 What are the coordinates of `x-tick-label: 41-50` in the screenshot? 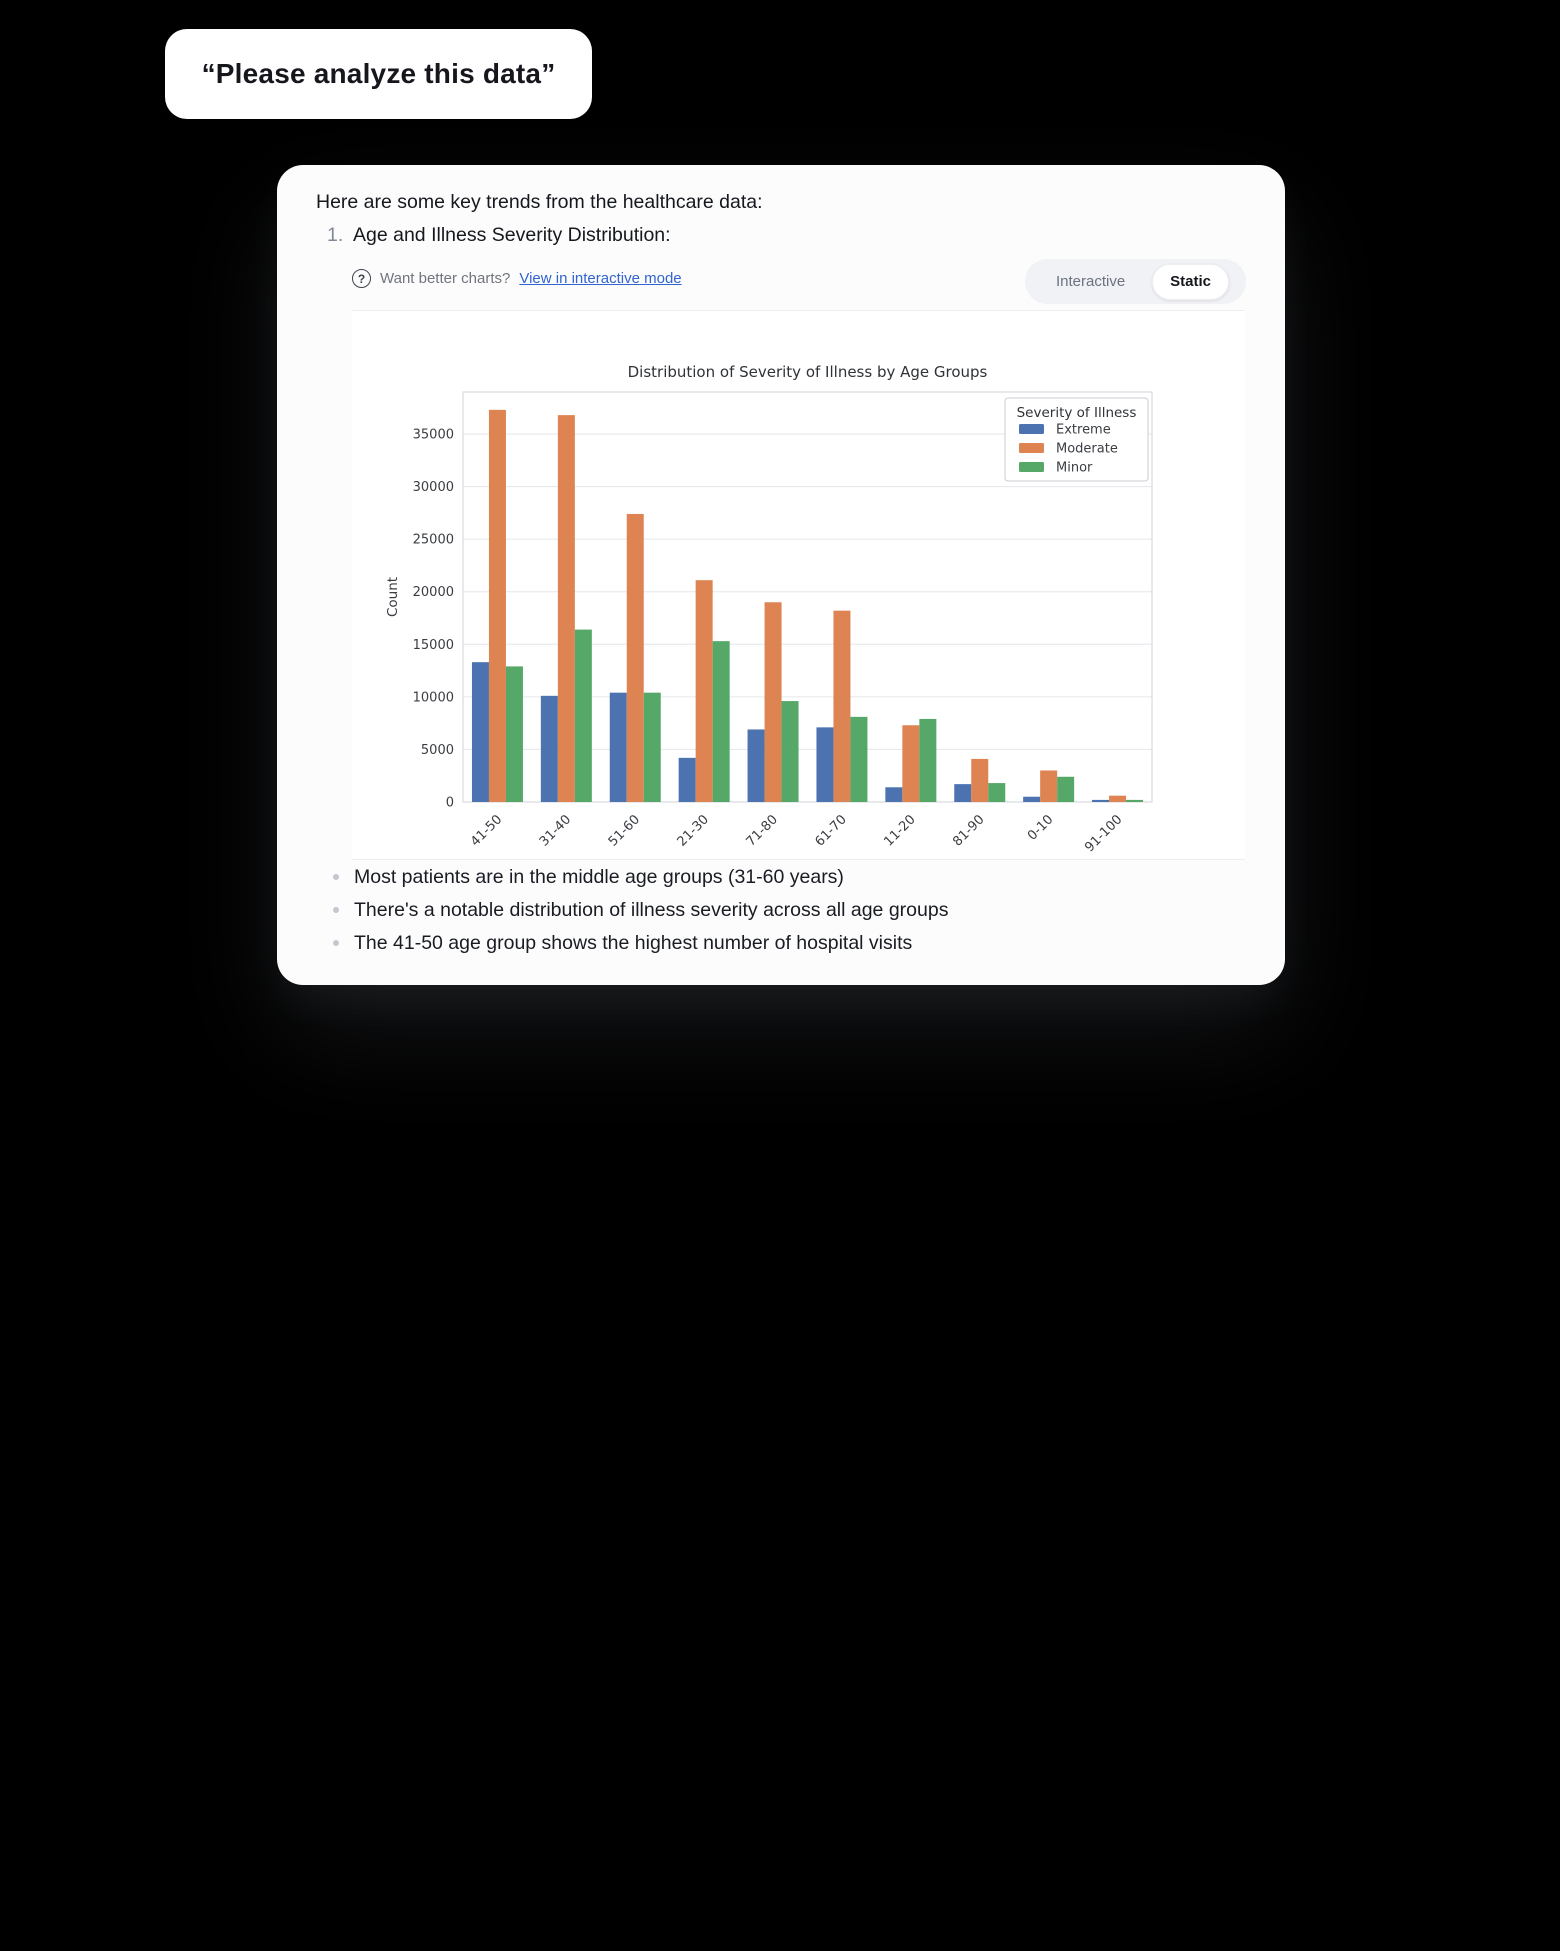 It's located at (486, 830).